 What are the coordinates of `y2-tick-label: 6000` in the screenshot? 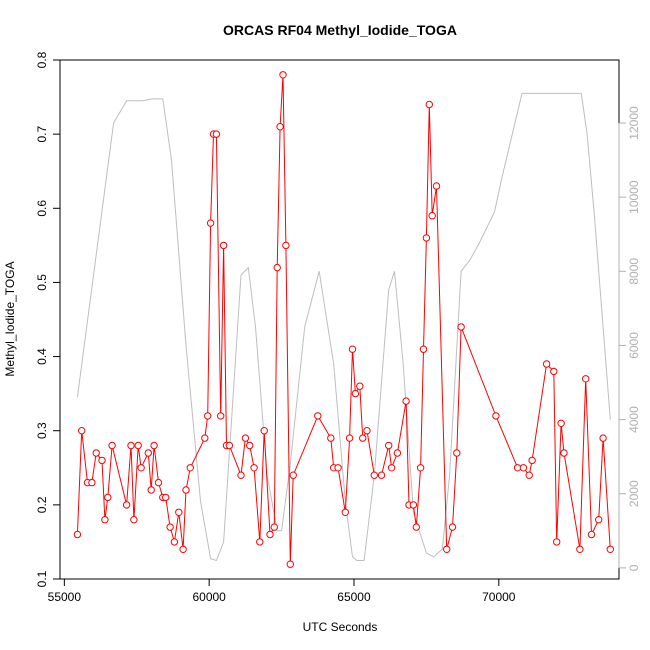 It's located at (634, 345).